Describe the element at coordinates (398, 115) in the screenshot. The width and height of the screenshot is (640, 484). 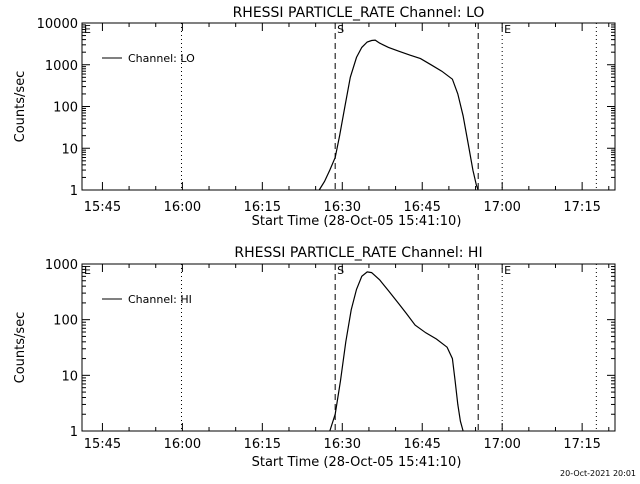
I see `panel1-series-line` at that location.